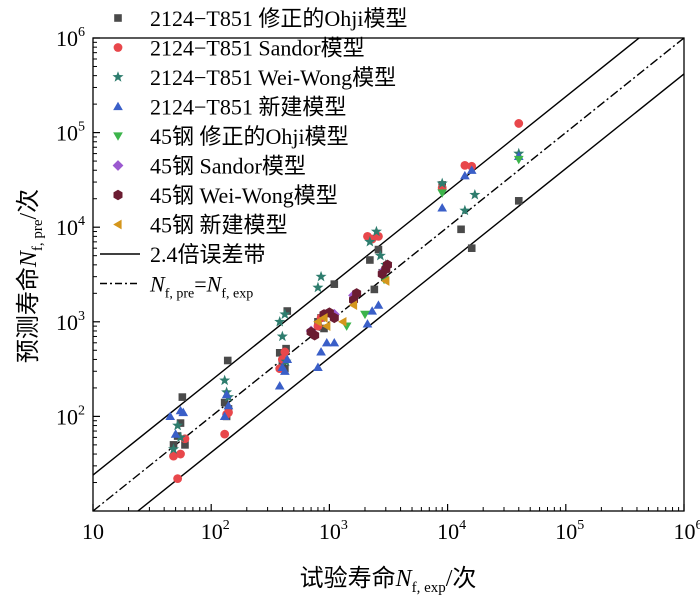  I want to click on y-tick-label: 10³, so click(70, 322).